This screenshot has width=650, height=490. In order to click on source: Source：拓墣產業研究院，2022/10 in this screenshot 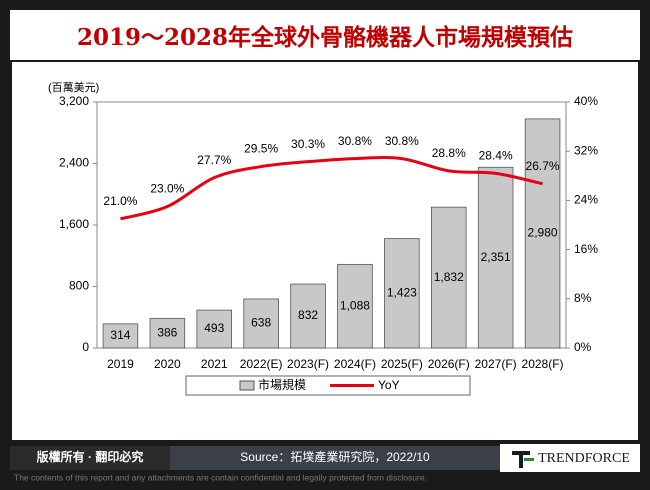, I will do `click(335, 456)`.